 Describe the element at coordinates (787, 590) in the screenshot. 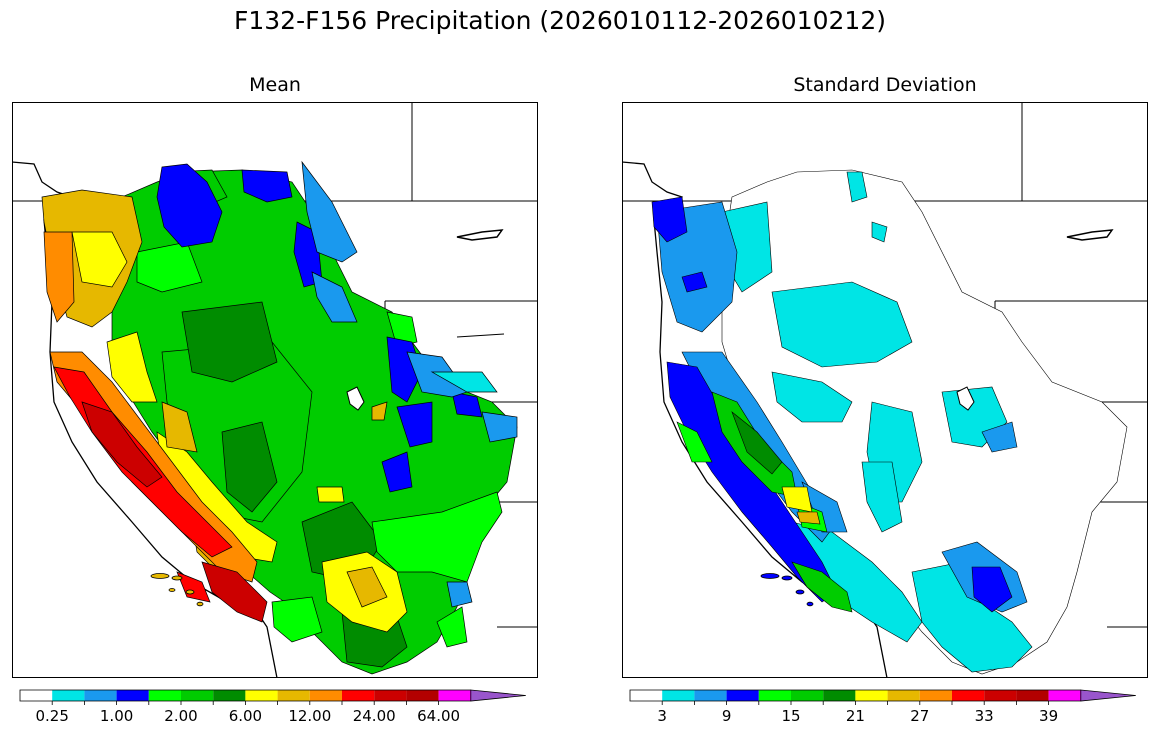

I see `stddev-islands` at that location.